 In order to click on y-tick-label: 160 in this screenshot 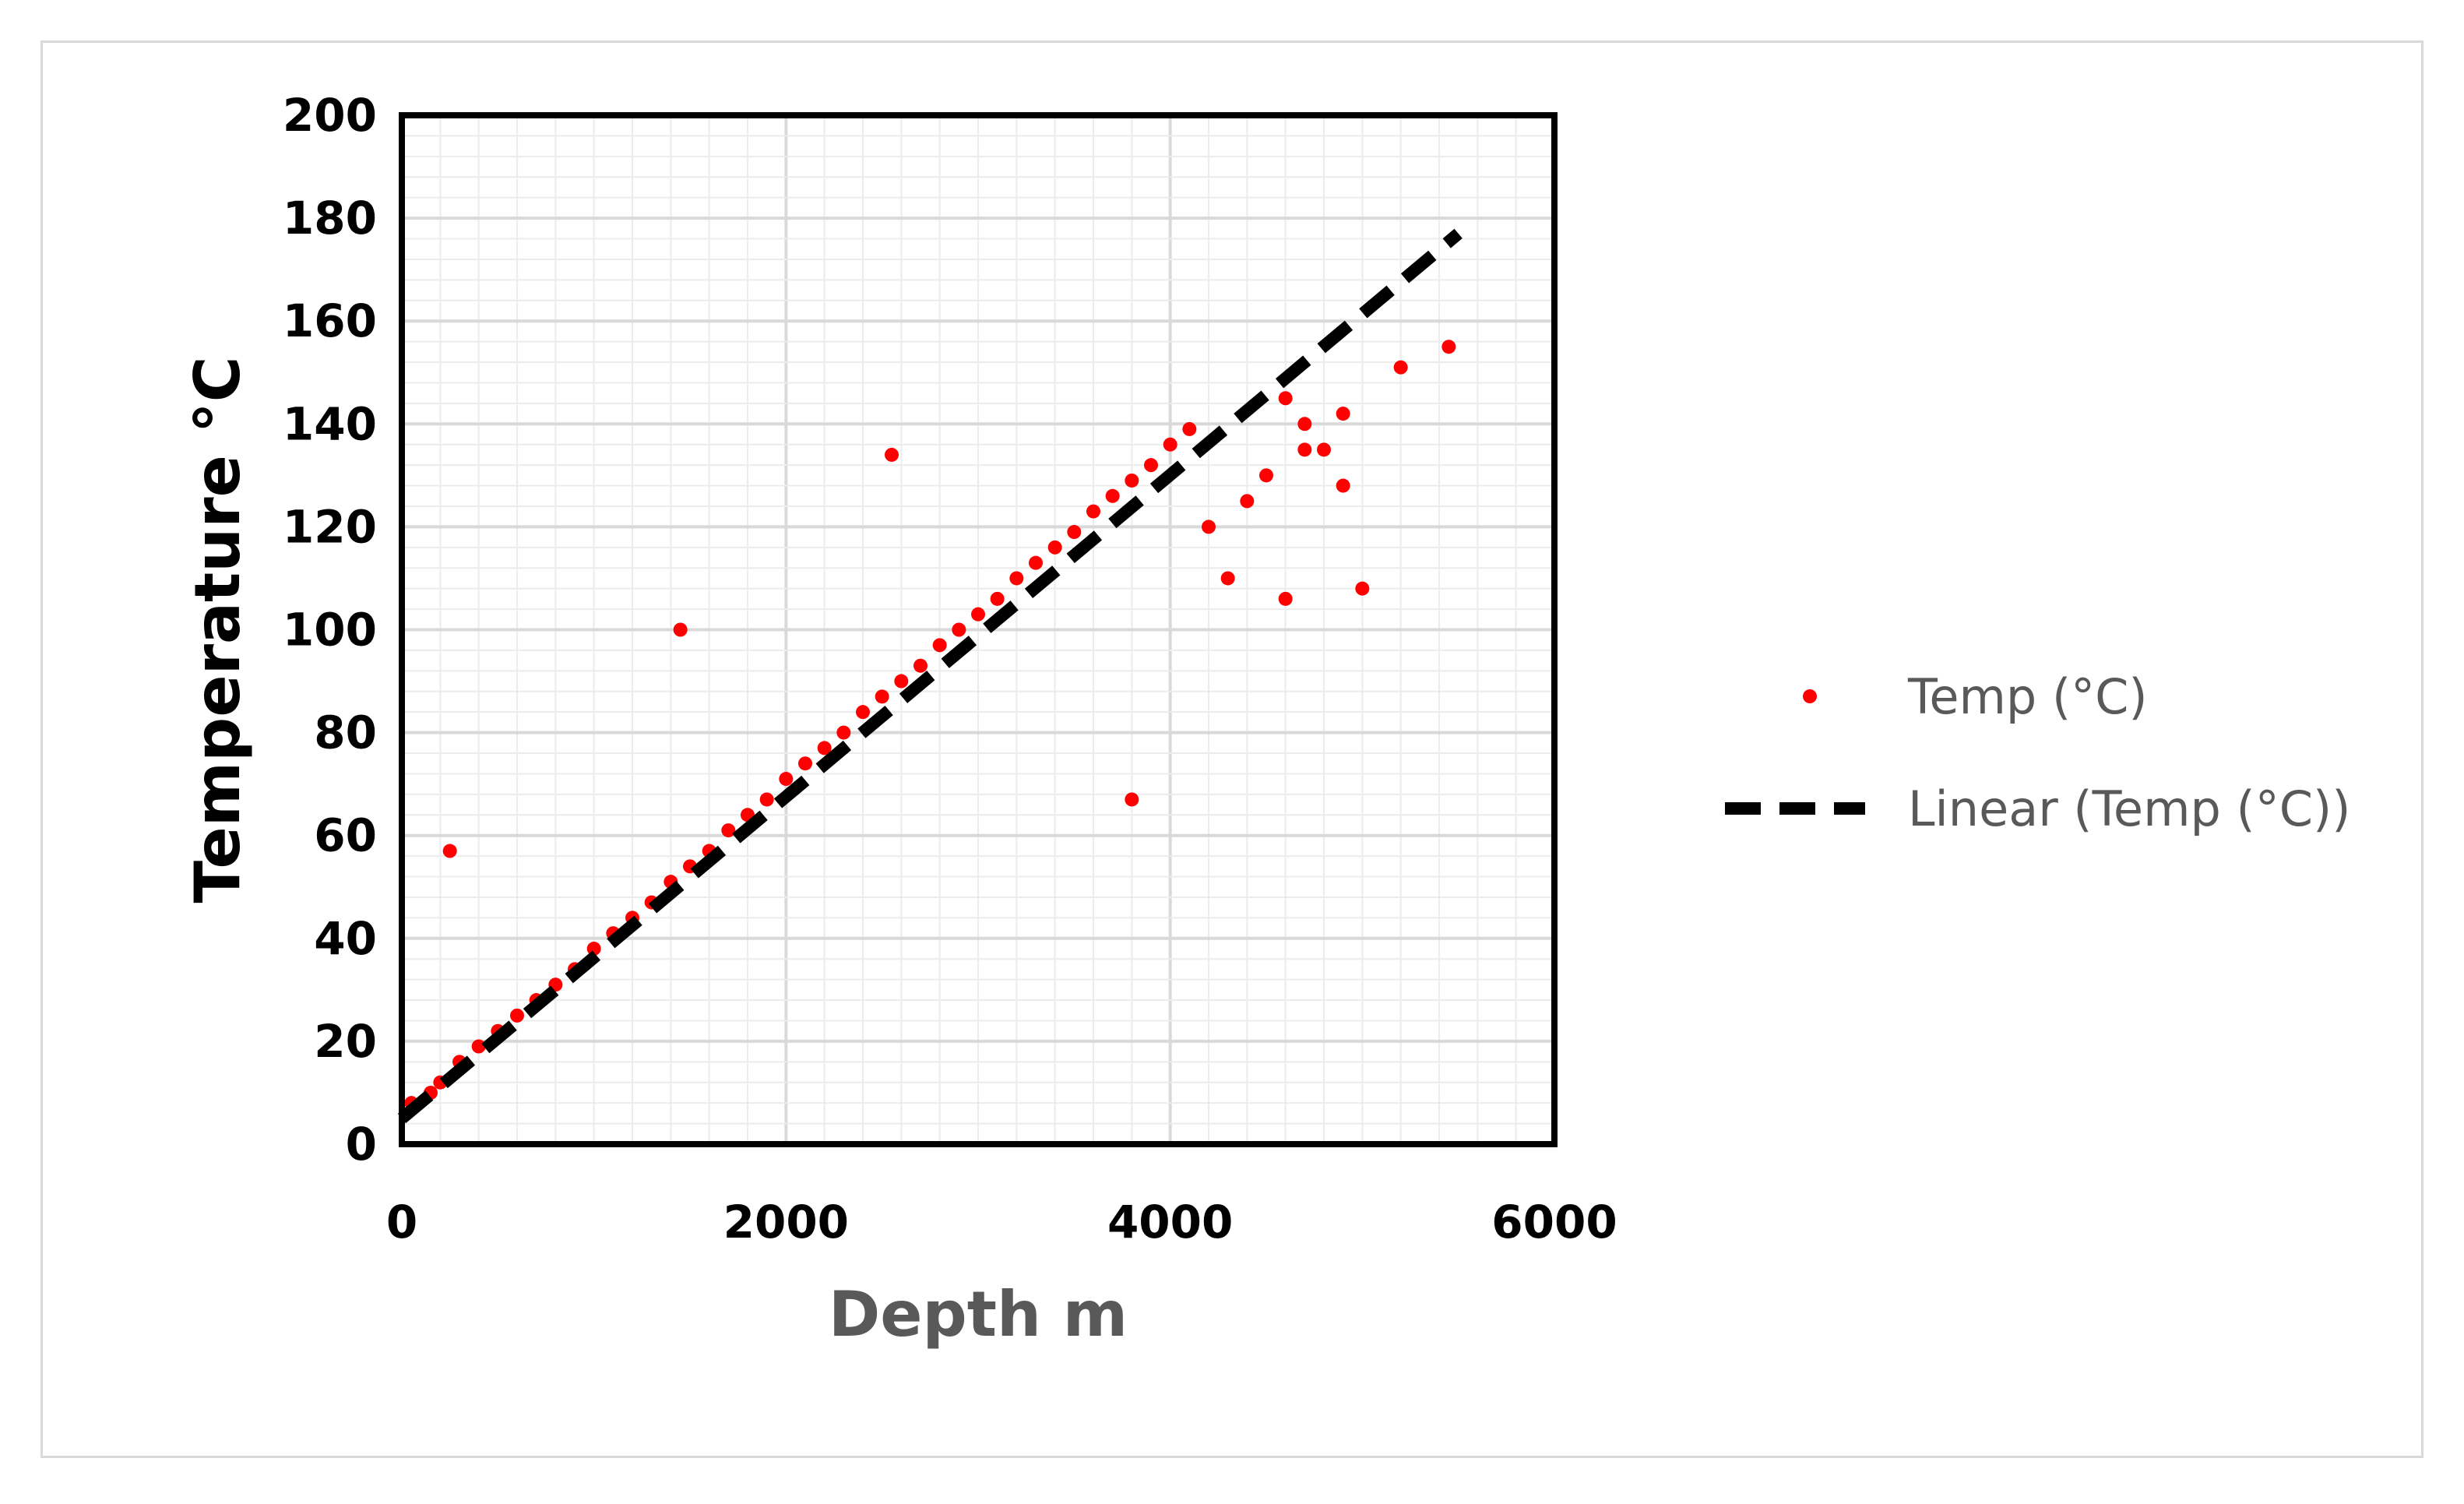, I will do `click(330, 320)`.